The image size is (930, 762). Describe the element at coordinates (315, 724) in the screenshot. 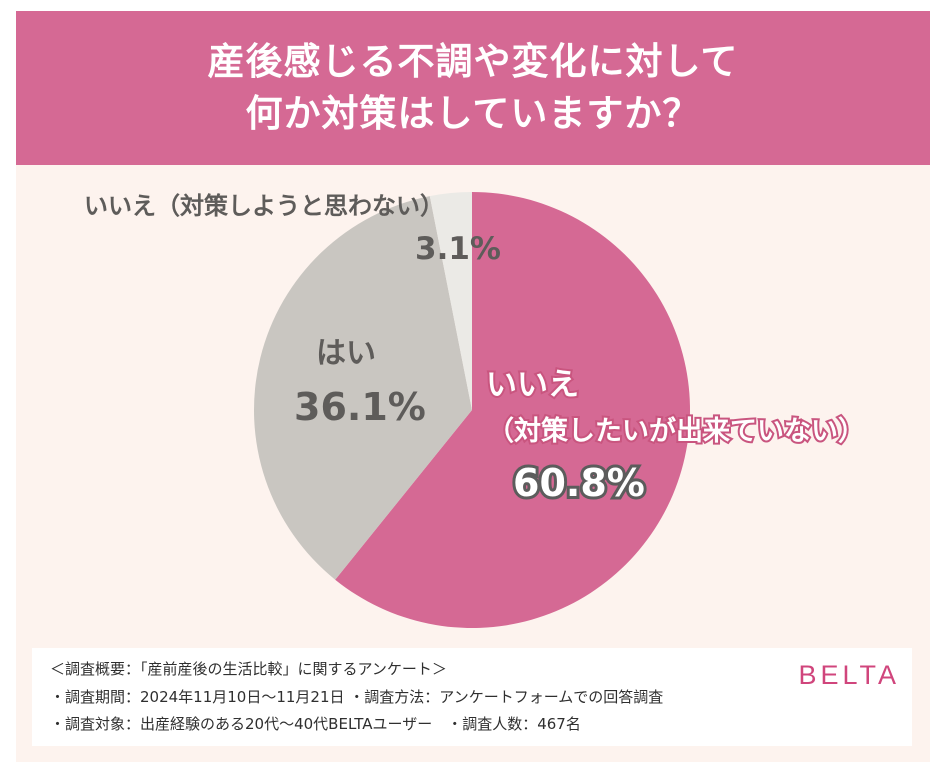

I see `survey-target-count: ・調査対象：出産経験のある20代～40代BELTAユーザー ・調査人数：467名` at that location.